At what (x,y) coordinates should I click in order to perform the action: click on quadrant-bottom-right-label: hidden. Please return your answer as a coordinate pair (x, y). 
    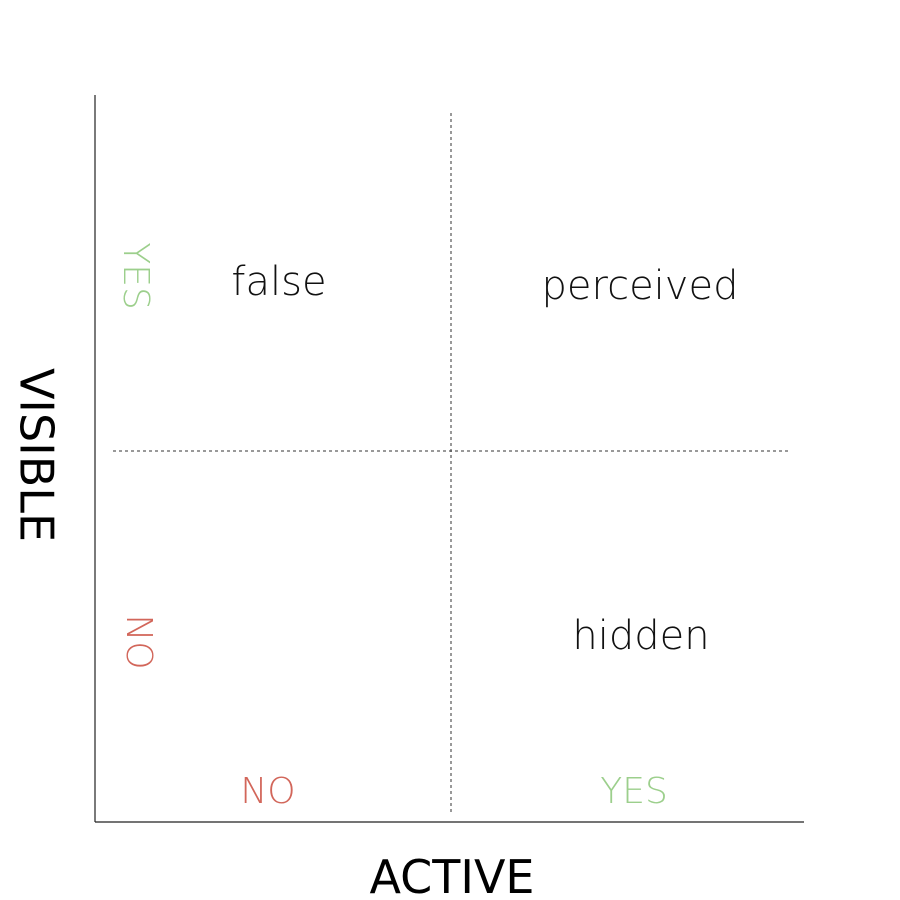
    Looking at the image, I should click on (640, 636).